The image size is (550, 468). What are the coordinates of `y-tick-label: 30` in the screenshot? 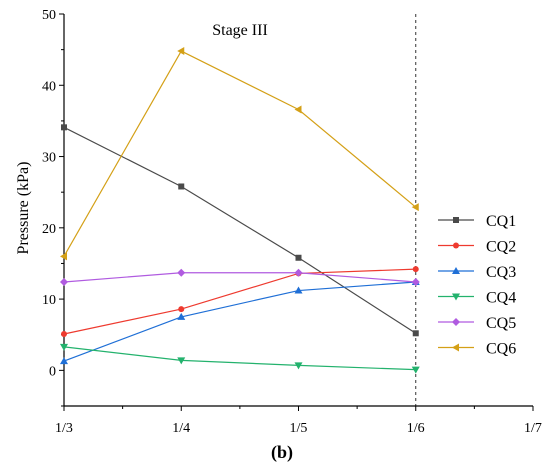 It's located at (49, 158).